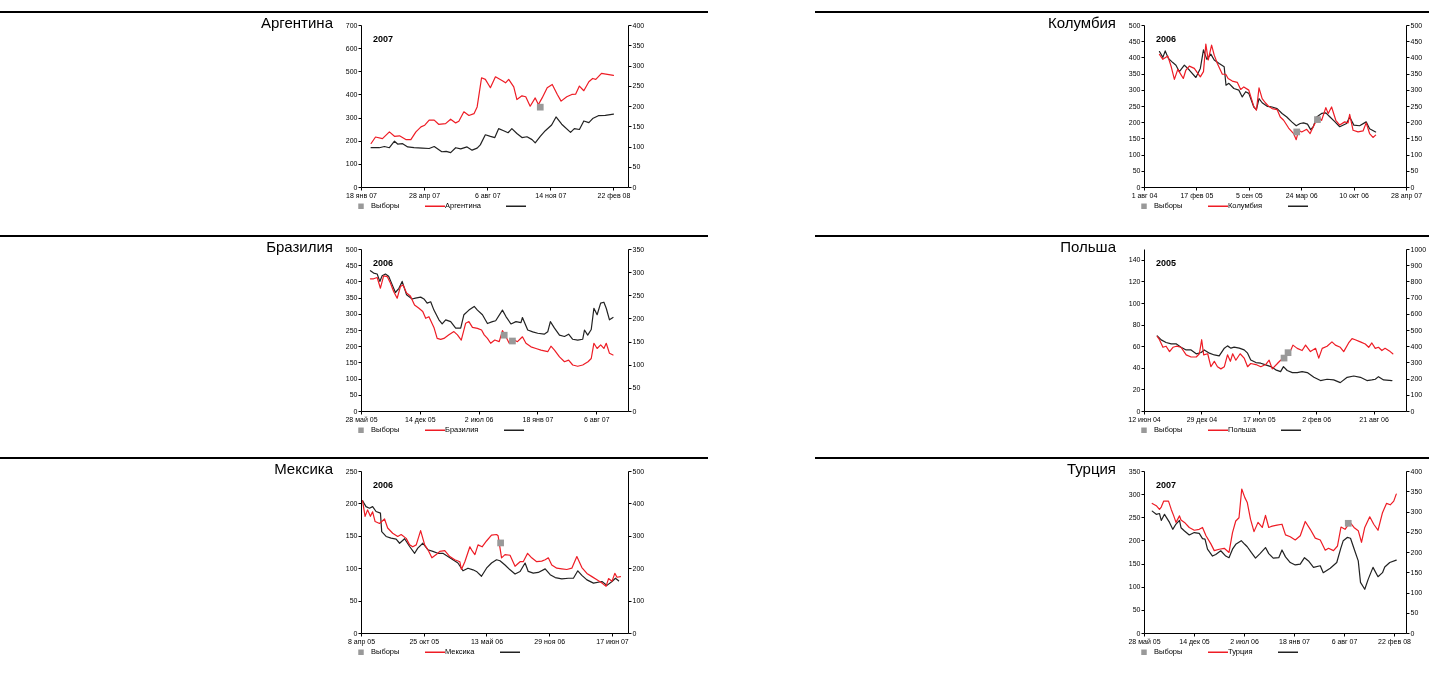 The width and height of the screenshot is (1429, 673). Describe the element at coordinates (1091, 468) in the screenshot. I see `chart-title: Турция` at that location.